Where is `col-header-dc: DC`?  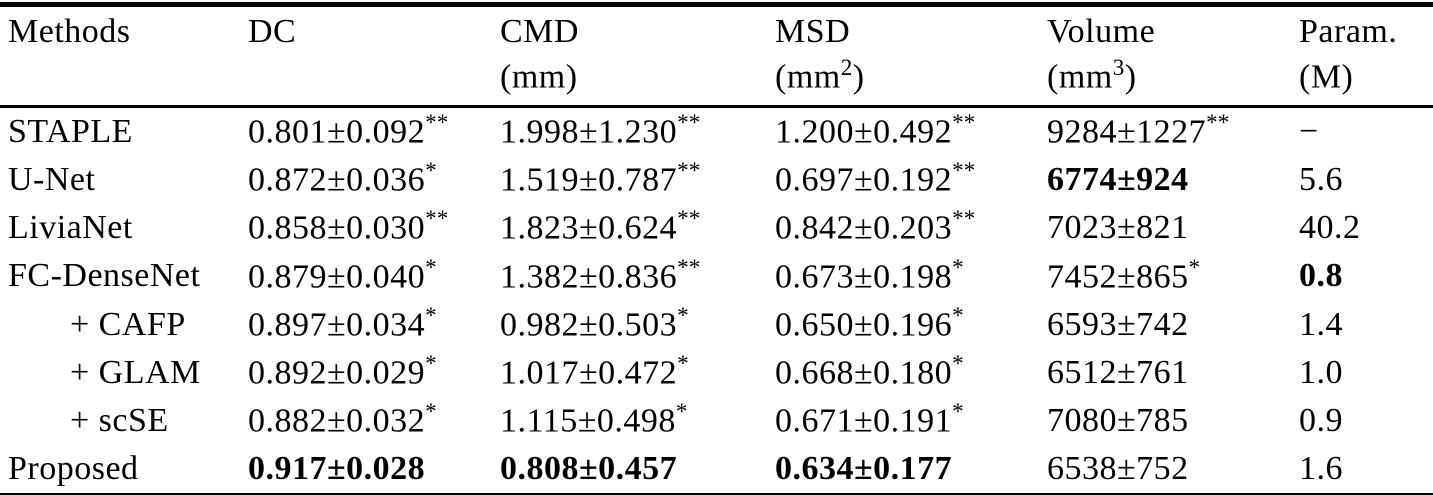 col-header-dc: DC is located at coordinates (374, 56).